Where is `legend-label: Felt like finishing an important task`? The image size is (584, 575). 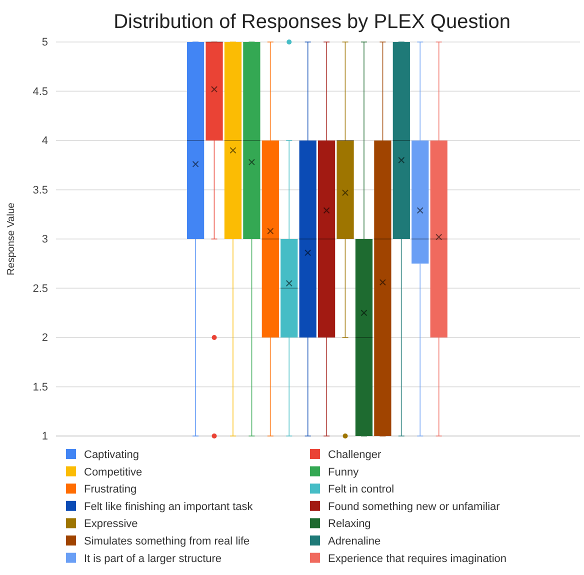 legend-label: Felt like finishing an important task is located at coordinates (169, 506).